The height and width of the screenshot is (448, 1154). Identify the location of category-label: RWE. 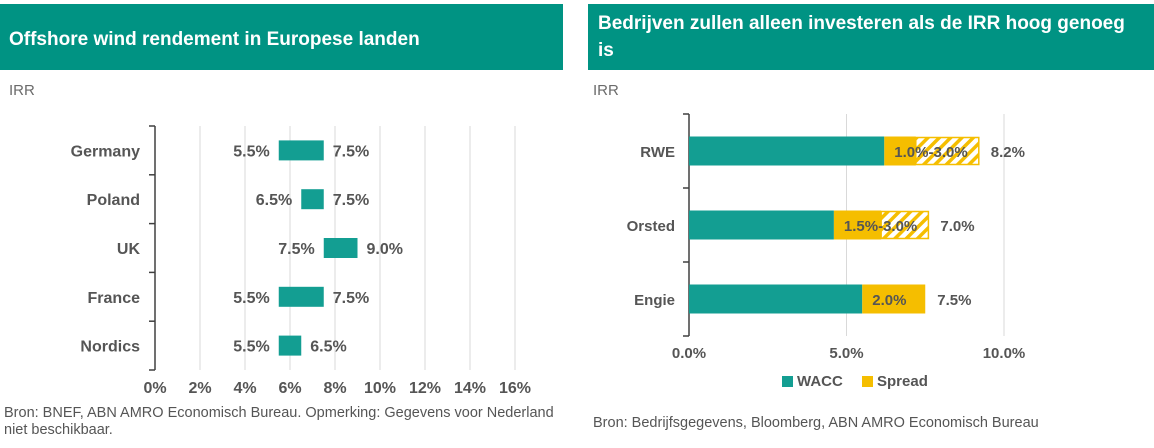
(657, 152).